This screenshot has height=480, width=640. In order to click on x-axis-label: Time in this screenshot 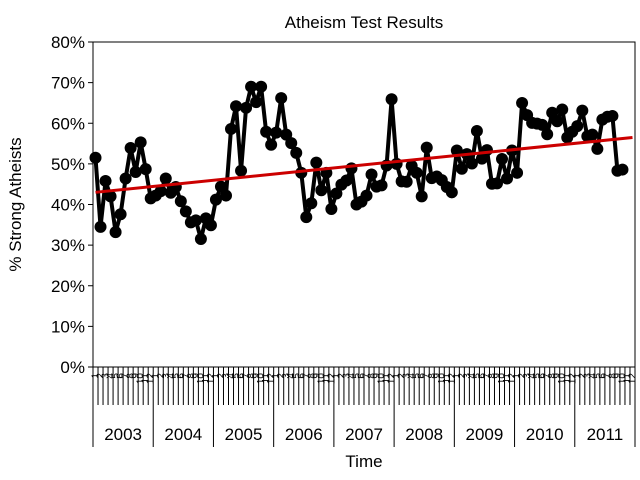, I will do `click(363, 461)`.